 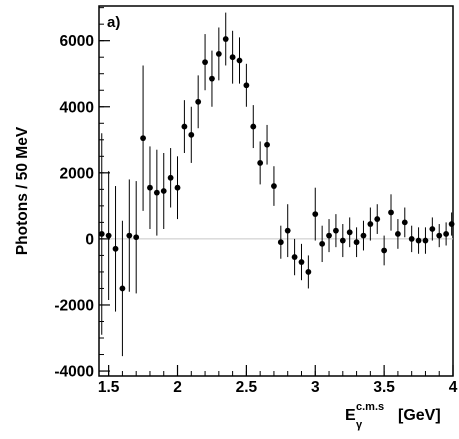 What do you see at coordinates (419, 415) in the screenshot?
I see `x-axis-title-unit: [GeV]` at bounding box center [419, 415].